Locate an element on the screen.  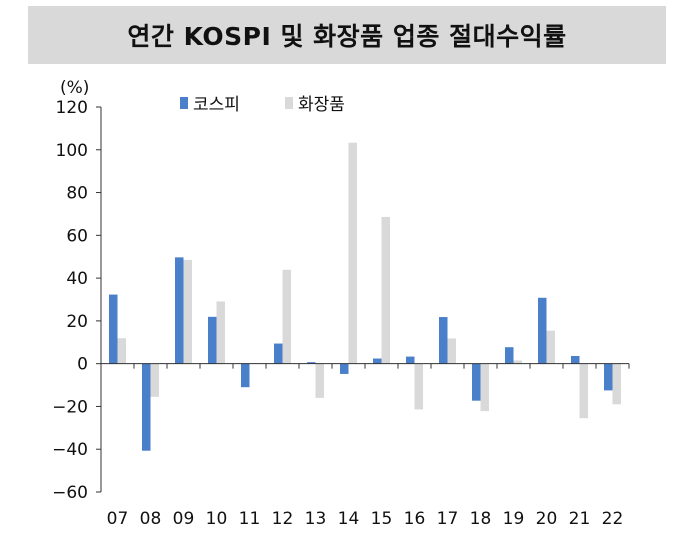
y-tick-label: −40 is located at coordinates (70, 450).